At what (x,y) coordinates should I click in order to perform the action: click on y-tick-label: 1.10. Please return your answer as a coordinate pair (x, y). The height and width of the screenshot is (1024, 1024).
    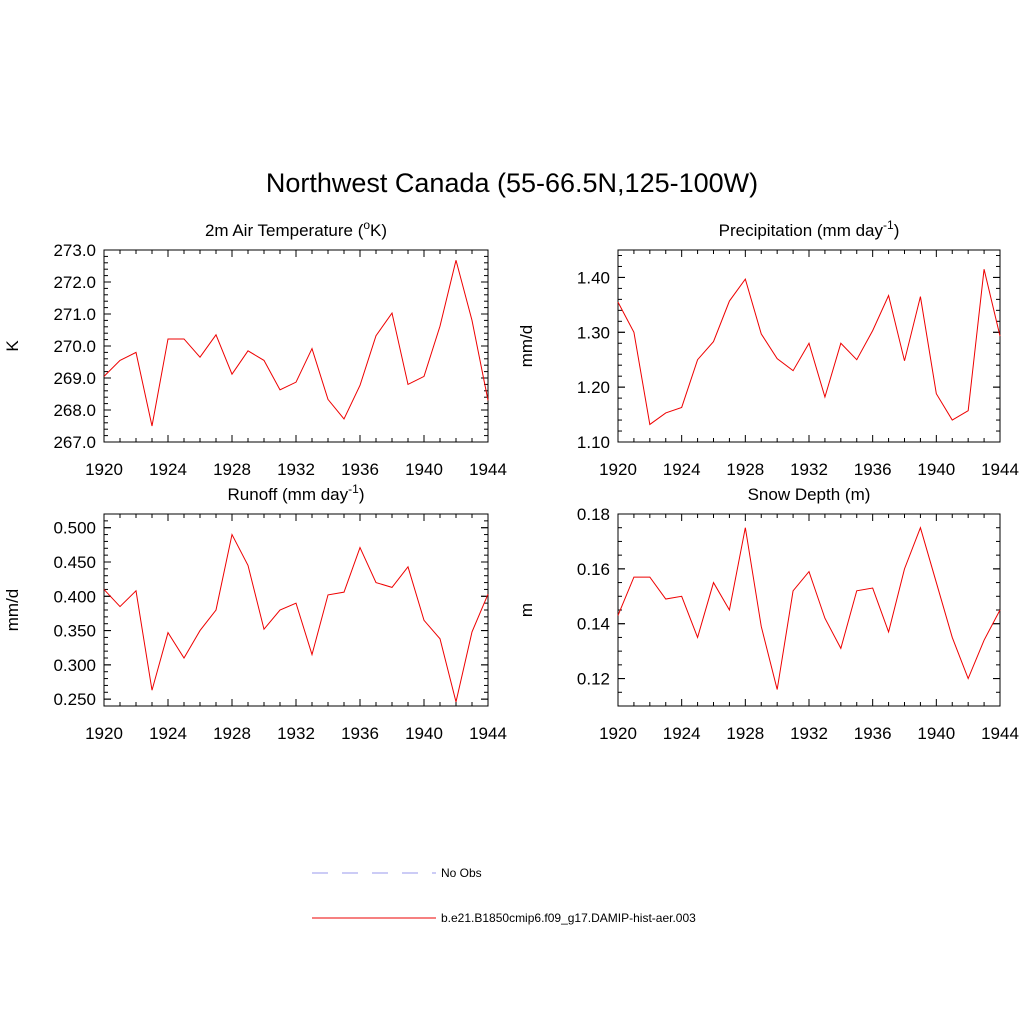
    Looking at the image, I should click on (593, 442).